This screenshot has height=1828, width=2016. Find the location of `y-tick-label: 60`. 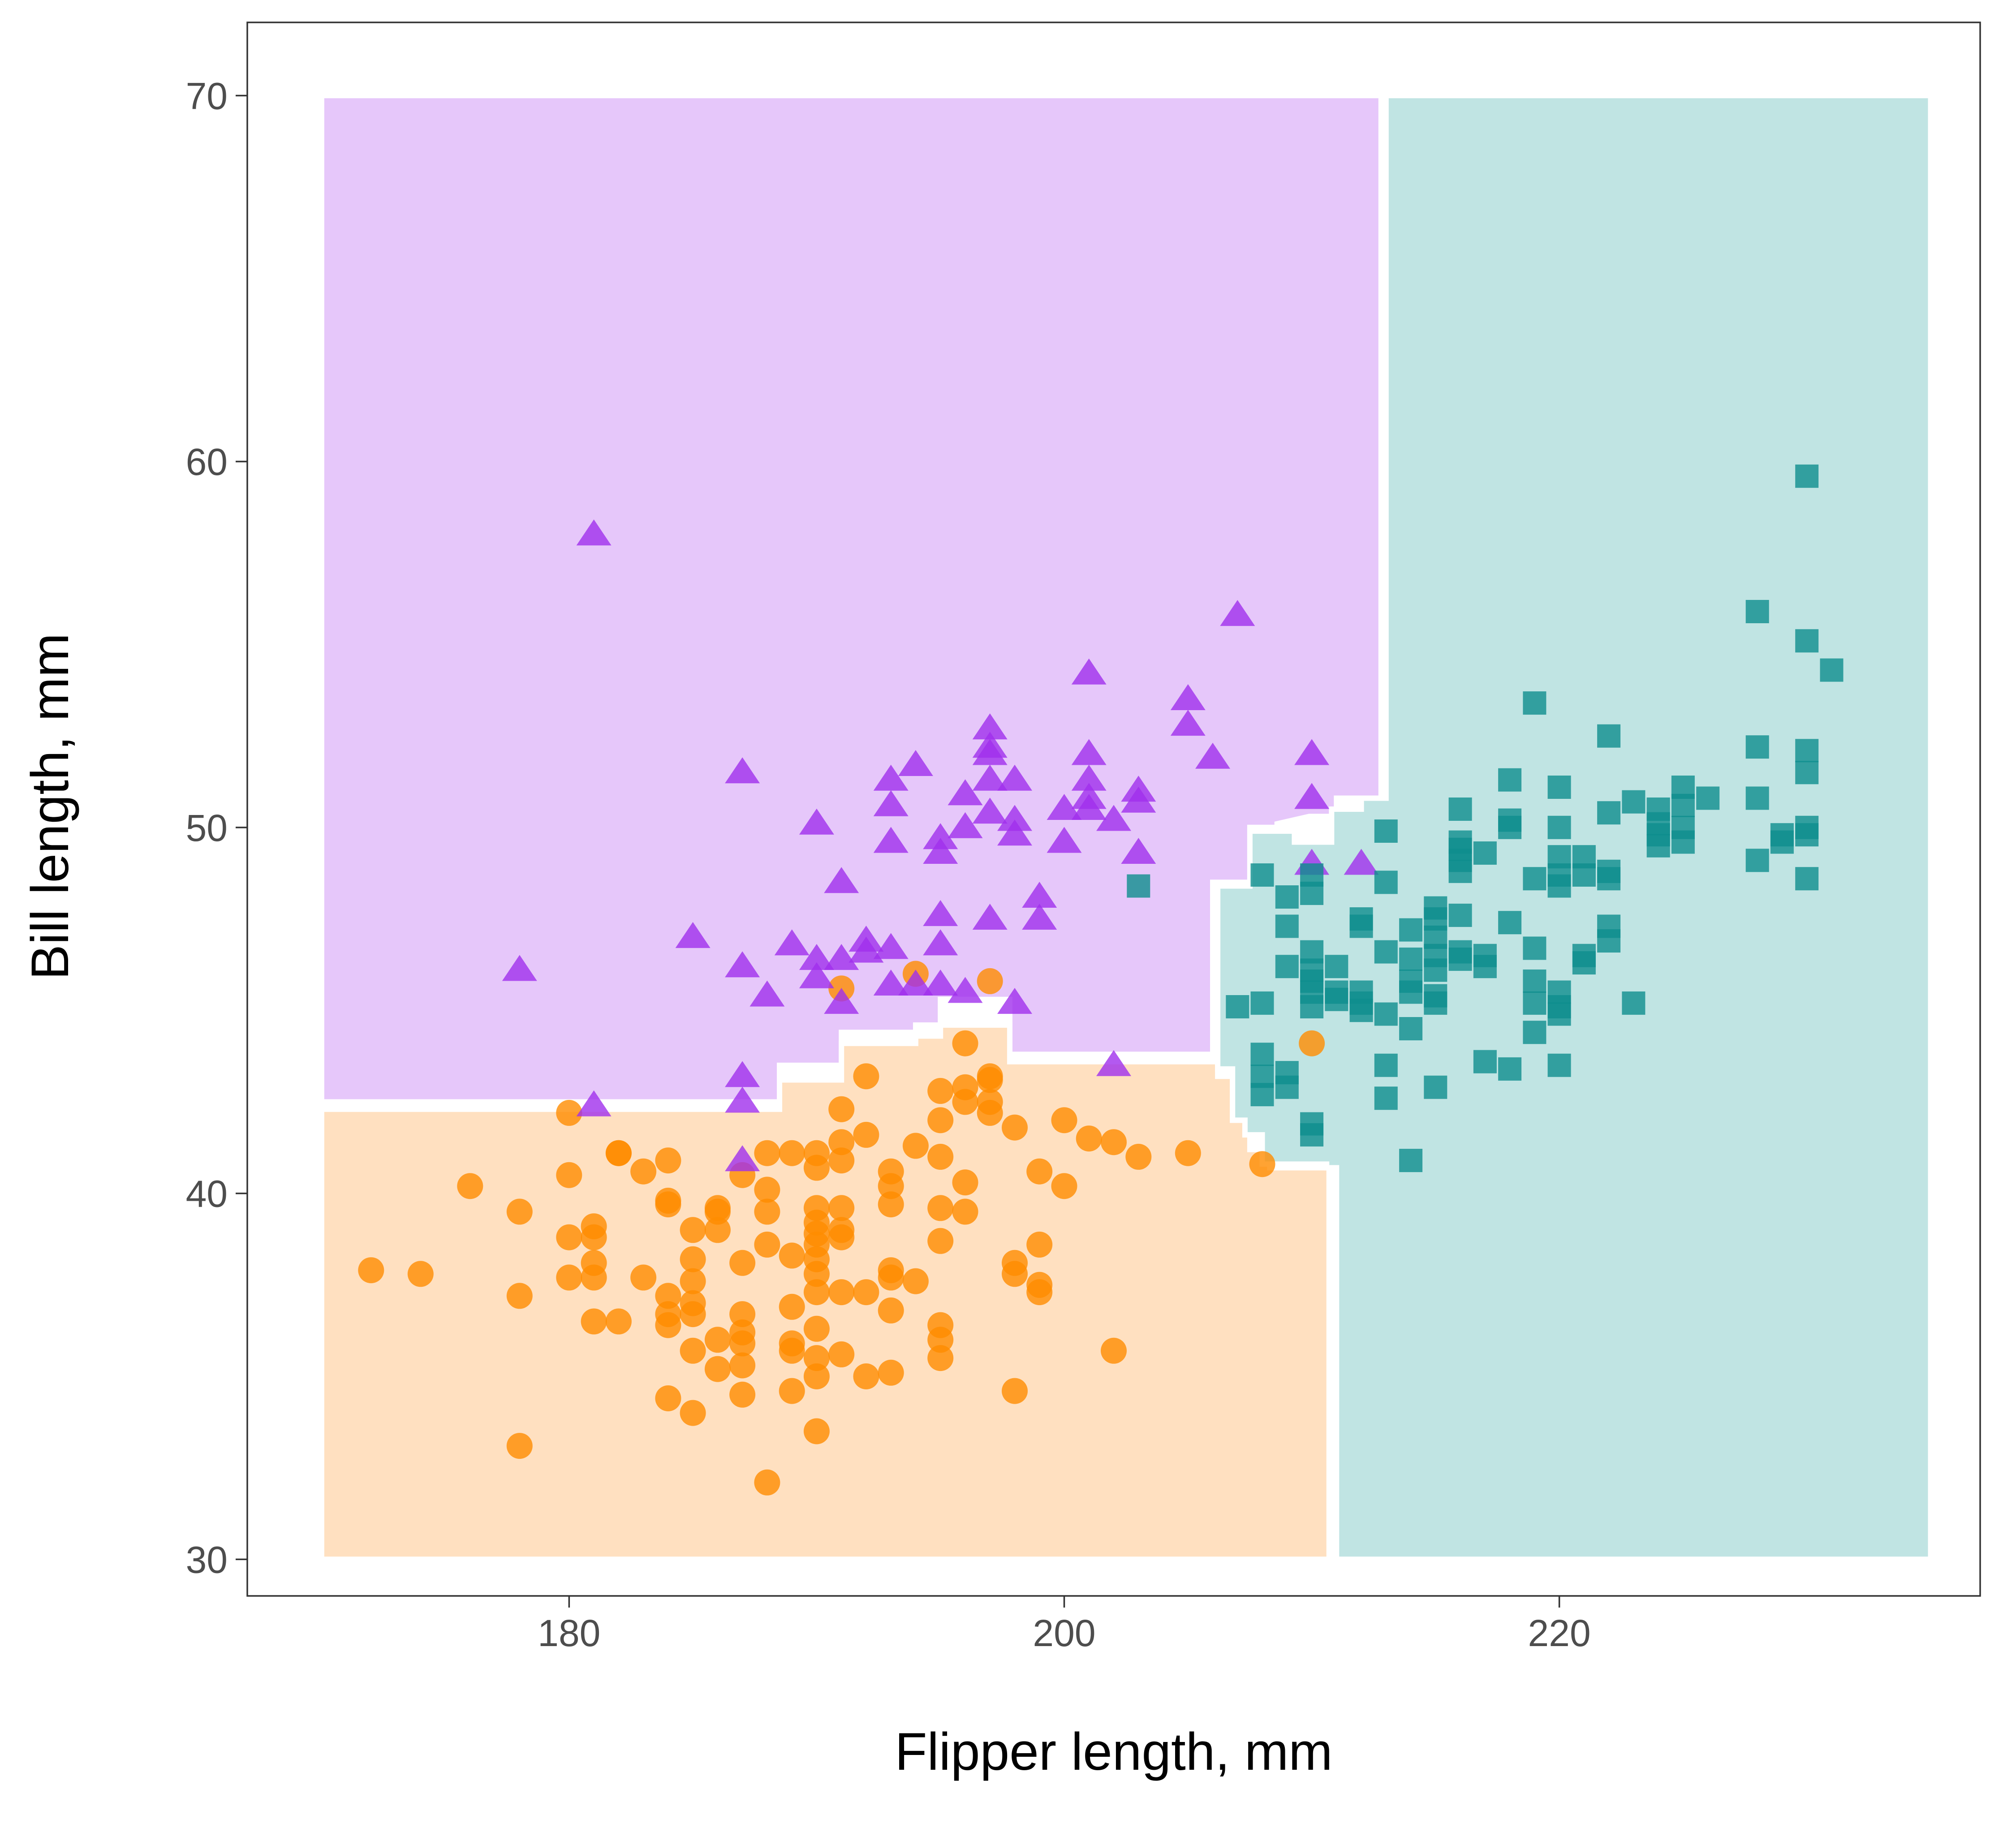

y-tick-label: 60 is located at coordinates (207, 462).